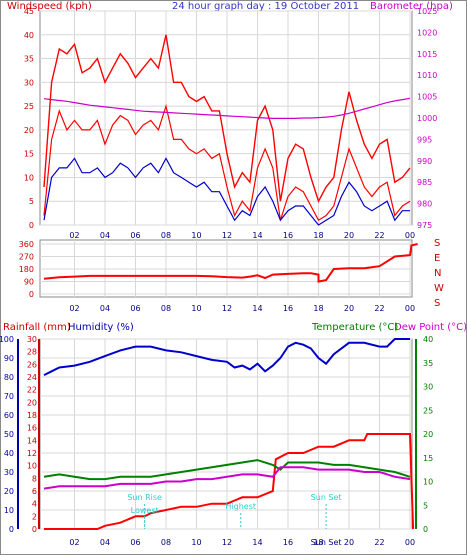 The width and height of the screenshot is (467, 555). I want to click on compass-label: N, so click(437, 273).